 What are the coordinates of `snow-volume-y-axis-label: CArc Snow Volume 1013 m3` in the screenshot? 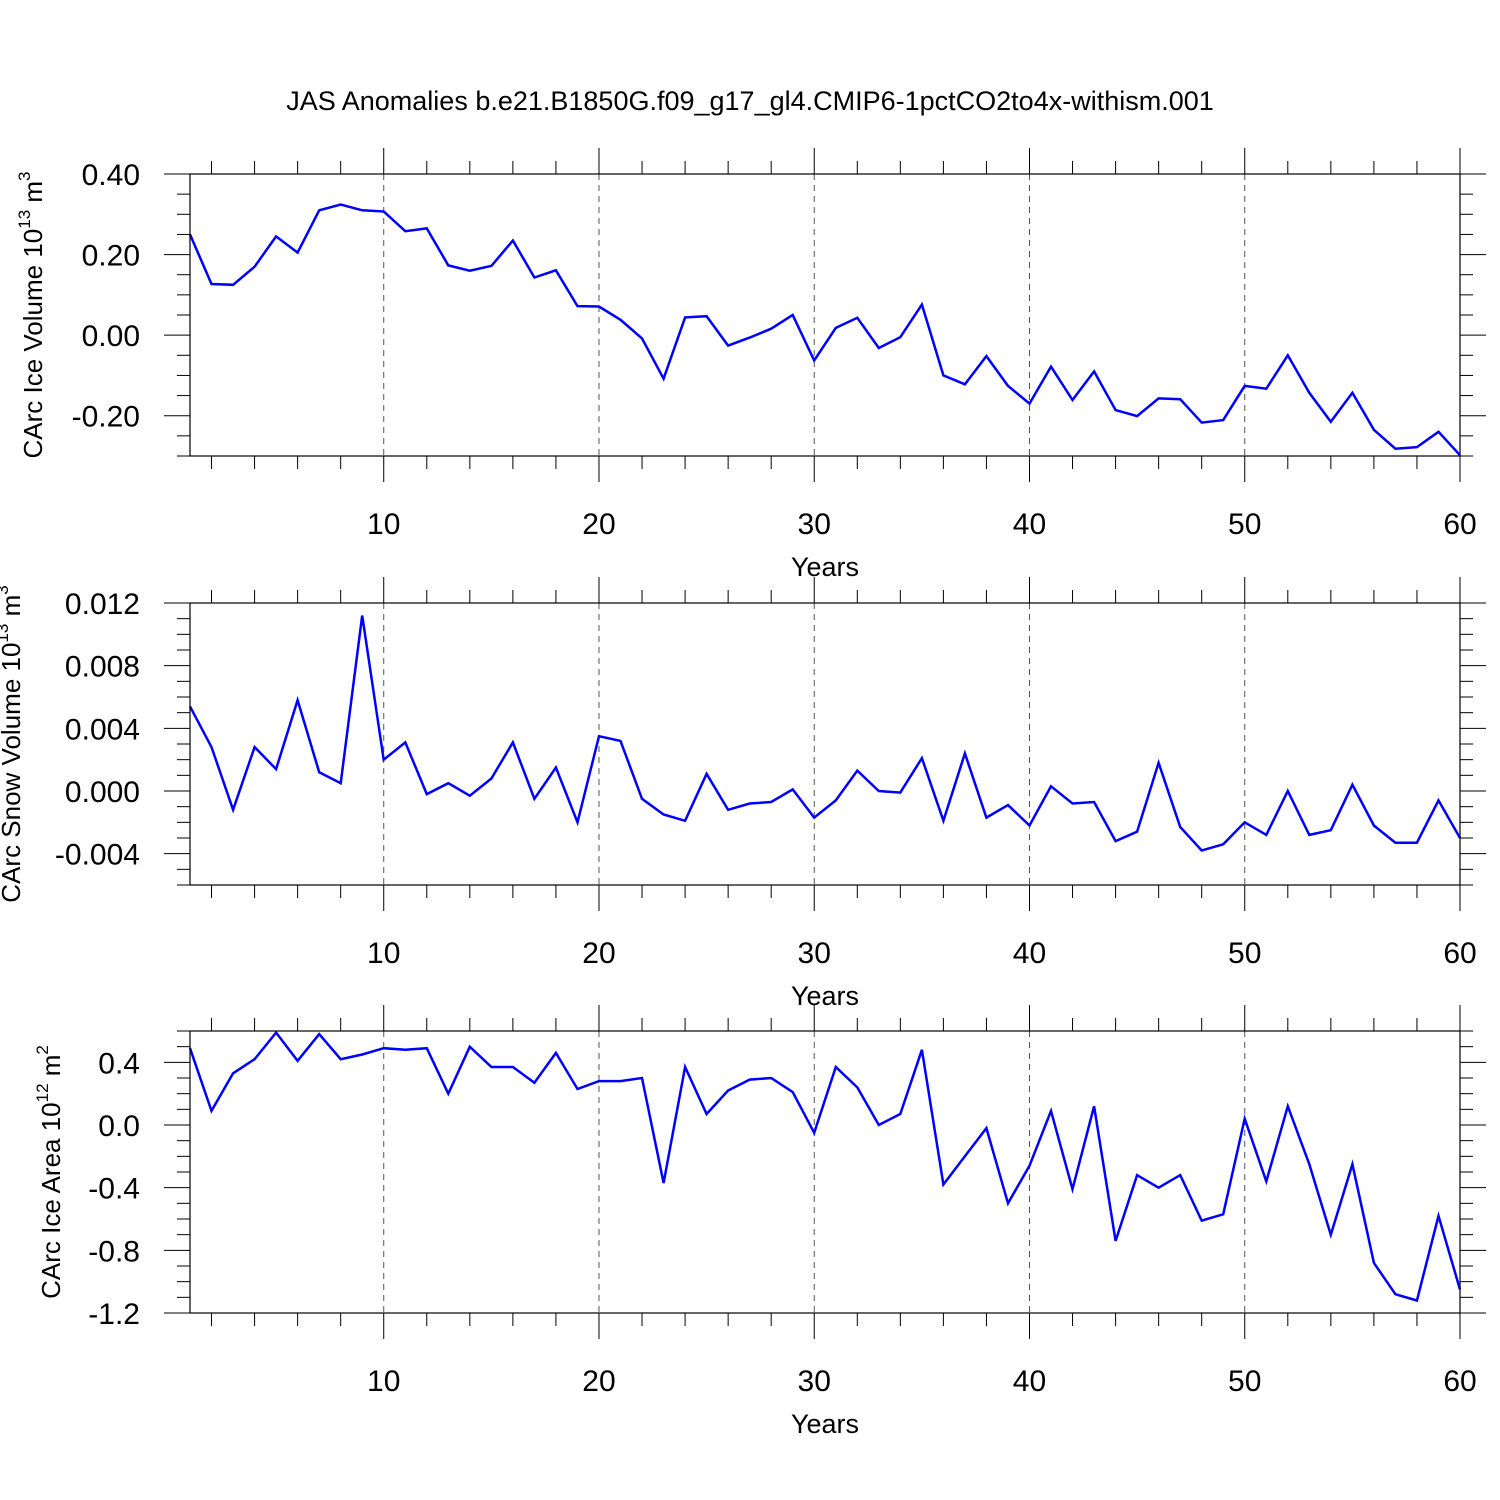 It's located at (13, 743).